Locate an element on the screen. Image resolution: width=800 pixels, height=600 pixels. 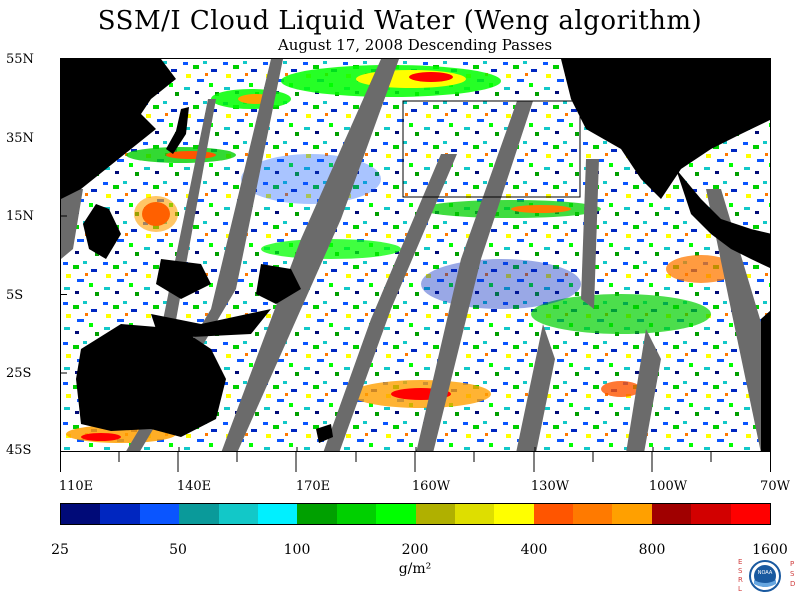
lat-label-5s: 5S is located at coordinates (15, 295).